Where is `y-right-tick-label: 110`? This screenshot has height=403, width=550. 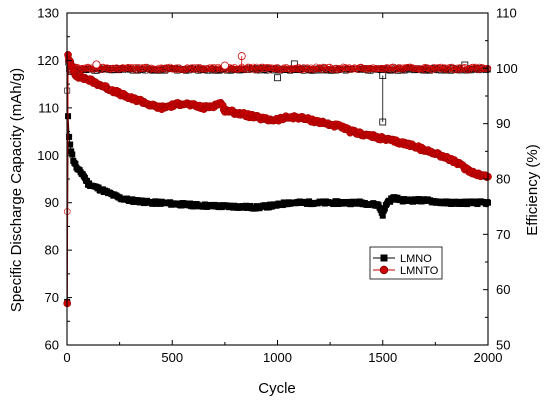 y-right-tick-label: 110 is located at coordinates (506, 13).